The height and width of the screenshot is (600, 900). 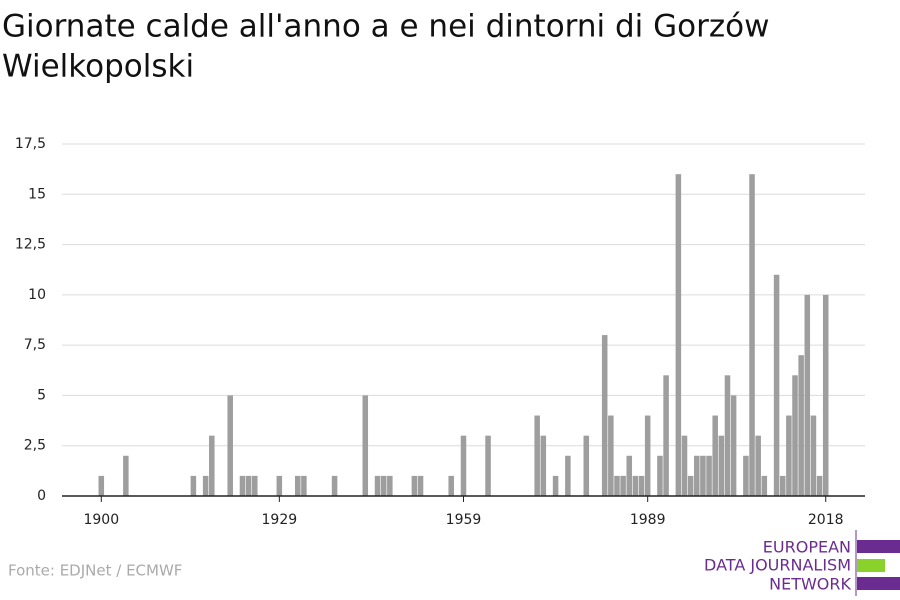 I want to click on logo-text: DATA JOURNALISM, so click(x=777, y=565).